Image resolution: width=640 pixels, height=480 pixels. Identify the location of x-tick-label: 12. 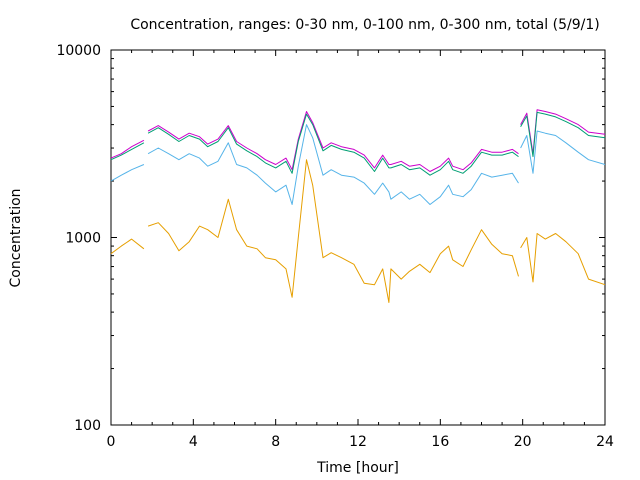
(358, 442).